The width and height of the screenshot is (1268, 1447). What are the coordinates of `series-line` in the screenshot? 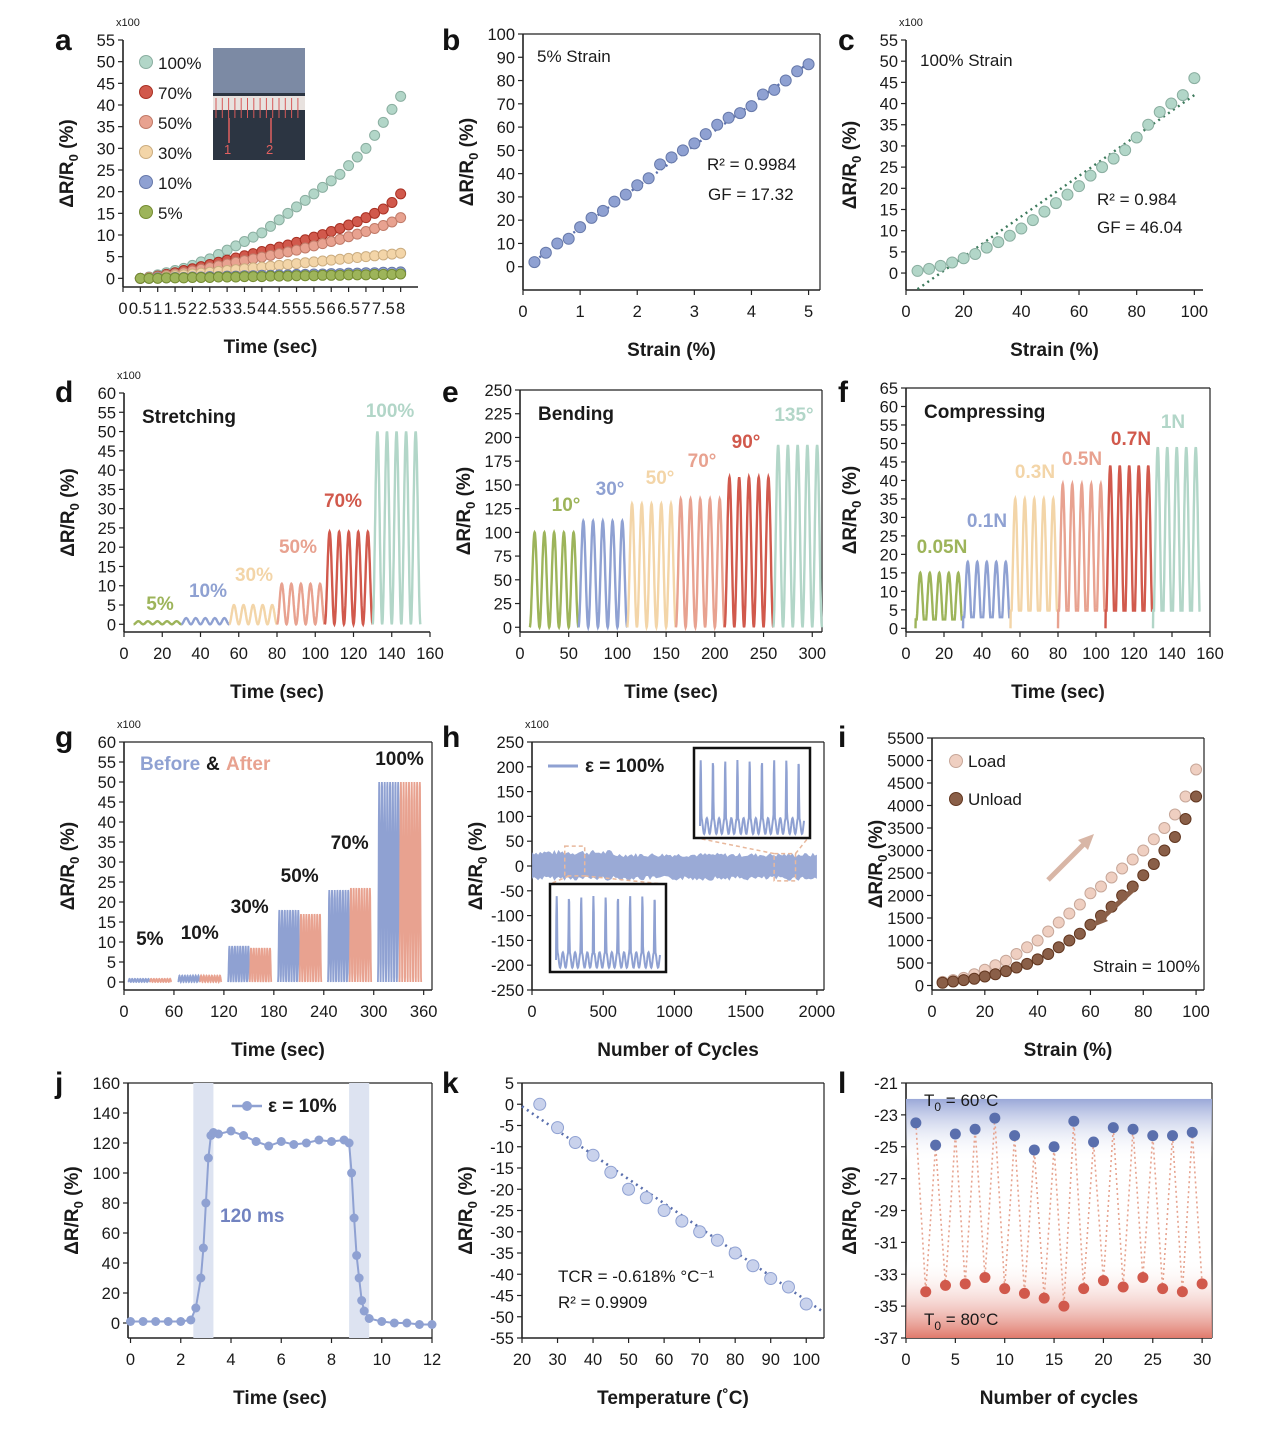 It's located at (281, 1227).